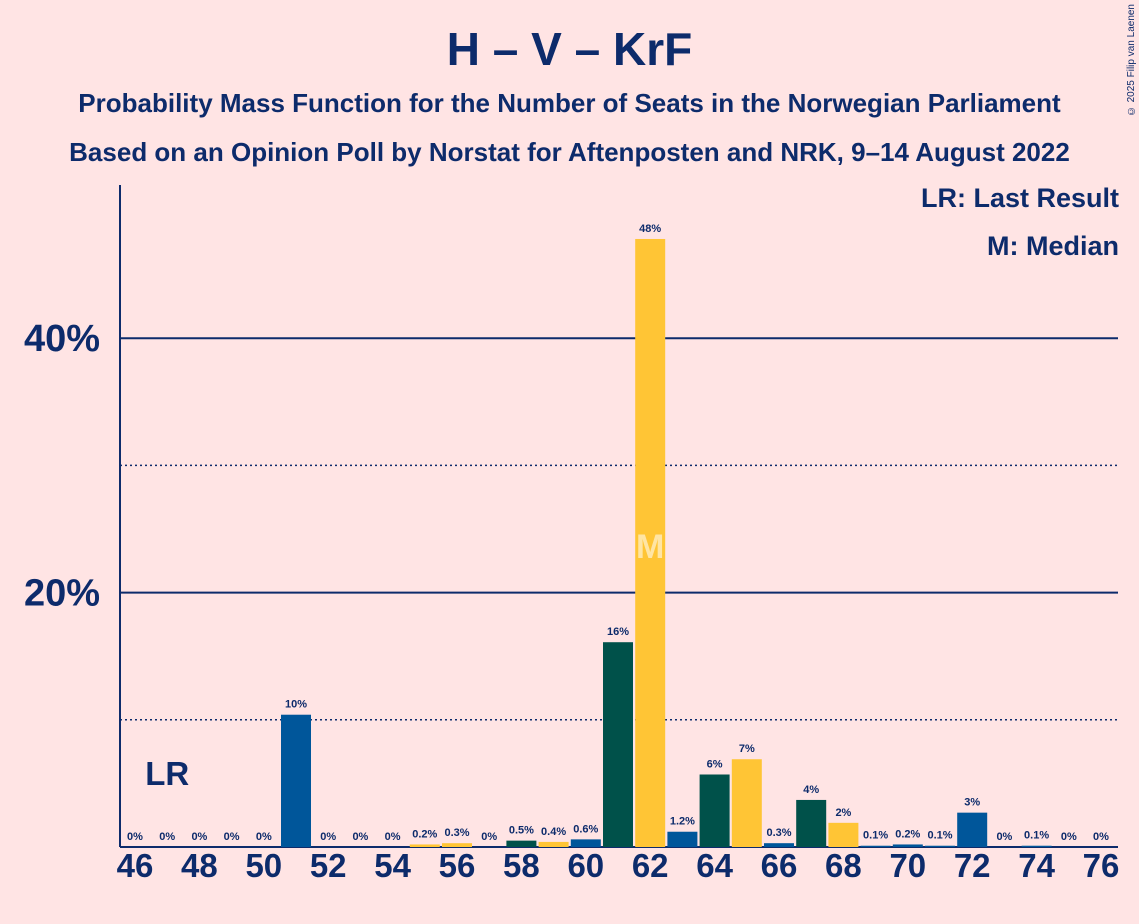 Image resolution: width=1139 pixels, height=924 pixels. What do you see at coordinates (650, 229) in the screenshot?
I see `bar-value-label: 48%` at bounding box center [650, 229].